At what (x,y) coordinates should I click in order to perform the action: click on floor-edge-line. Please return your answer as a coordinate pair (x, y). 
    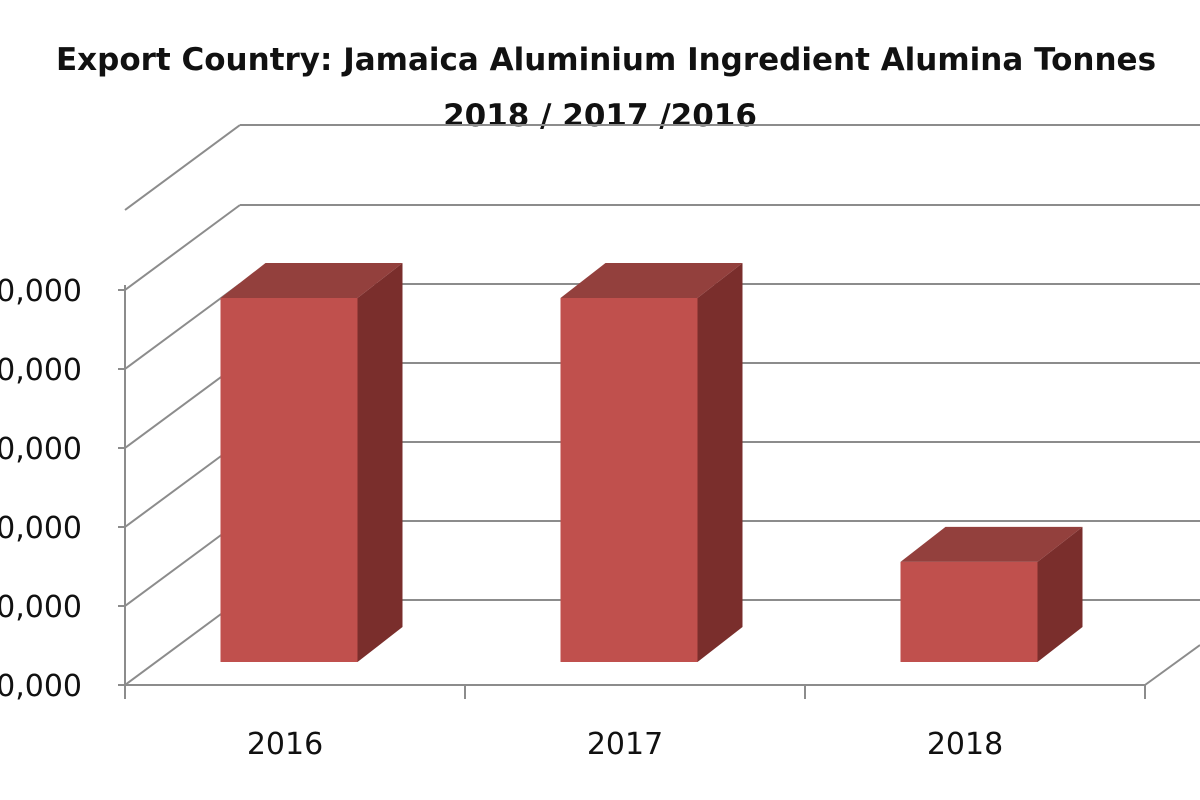
    Looking at the image, I should click on (1172, 665).